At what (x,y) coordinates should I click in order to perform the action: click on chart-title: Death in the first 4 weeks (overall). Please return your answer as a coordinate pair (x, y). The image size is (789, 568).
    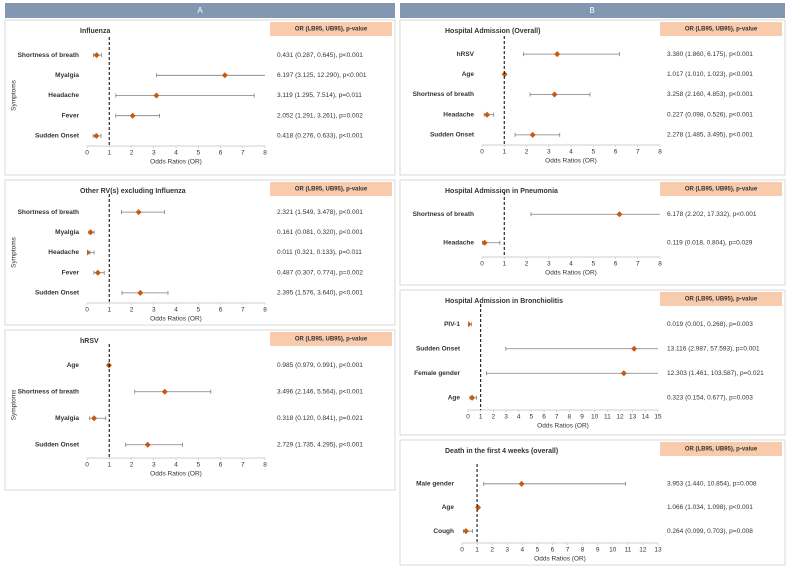
    Looking at the image, I should click on (501, 451).